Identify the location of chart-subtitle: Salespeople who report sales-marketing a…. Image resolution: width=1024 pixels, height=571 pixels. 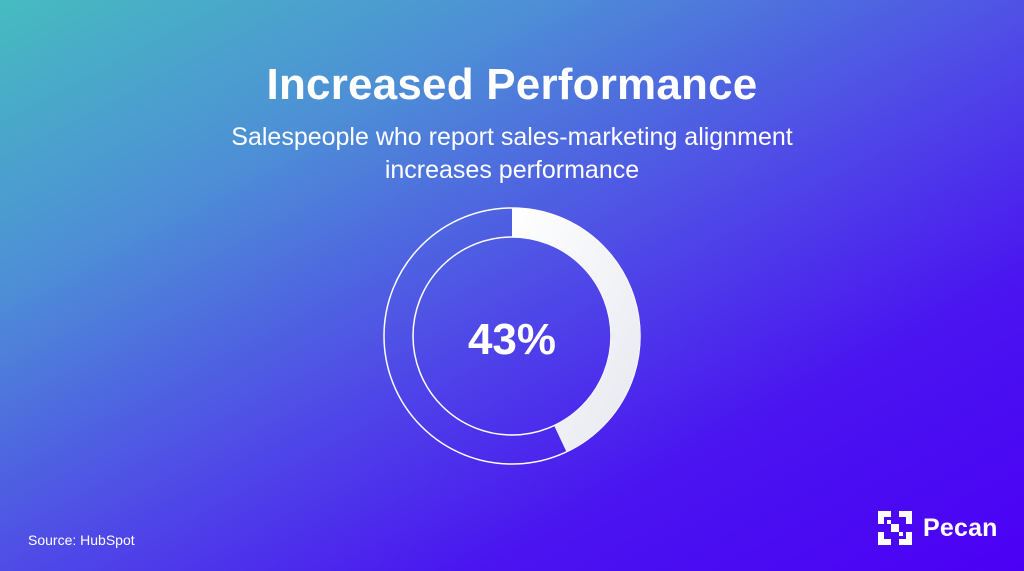
(512, 153).